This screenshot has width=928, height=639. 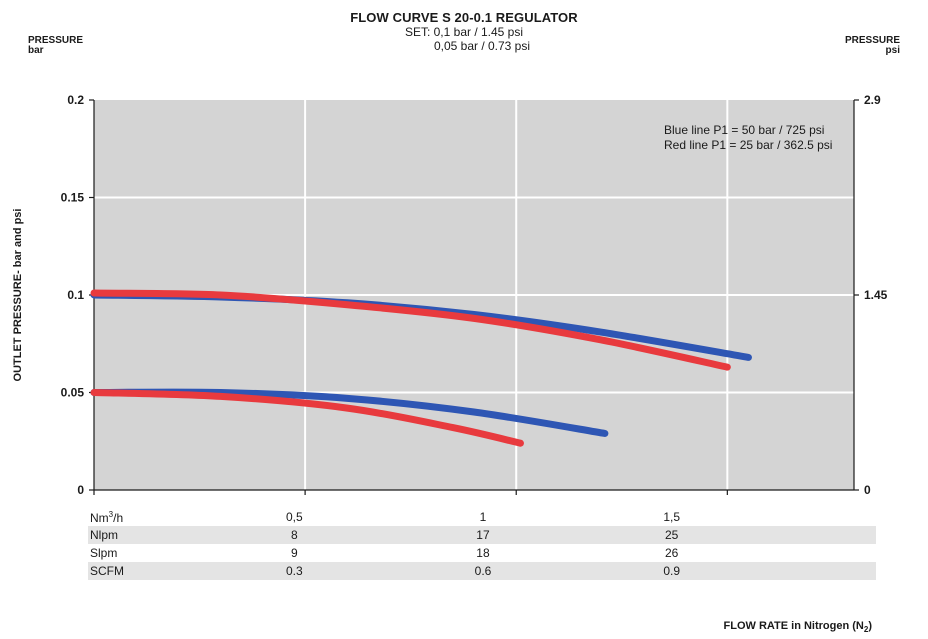 What do you see at coordinates (36, 50) in the screenshot?
I see `left-axis-unit: bar` at bounding box center [36, 50].